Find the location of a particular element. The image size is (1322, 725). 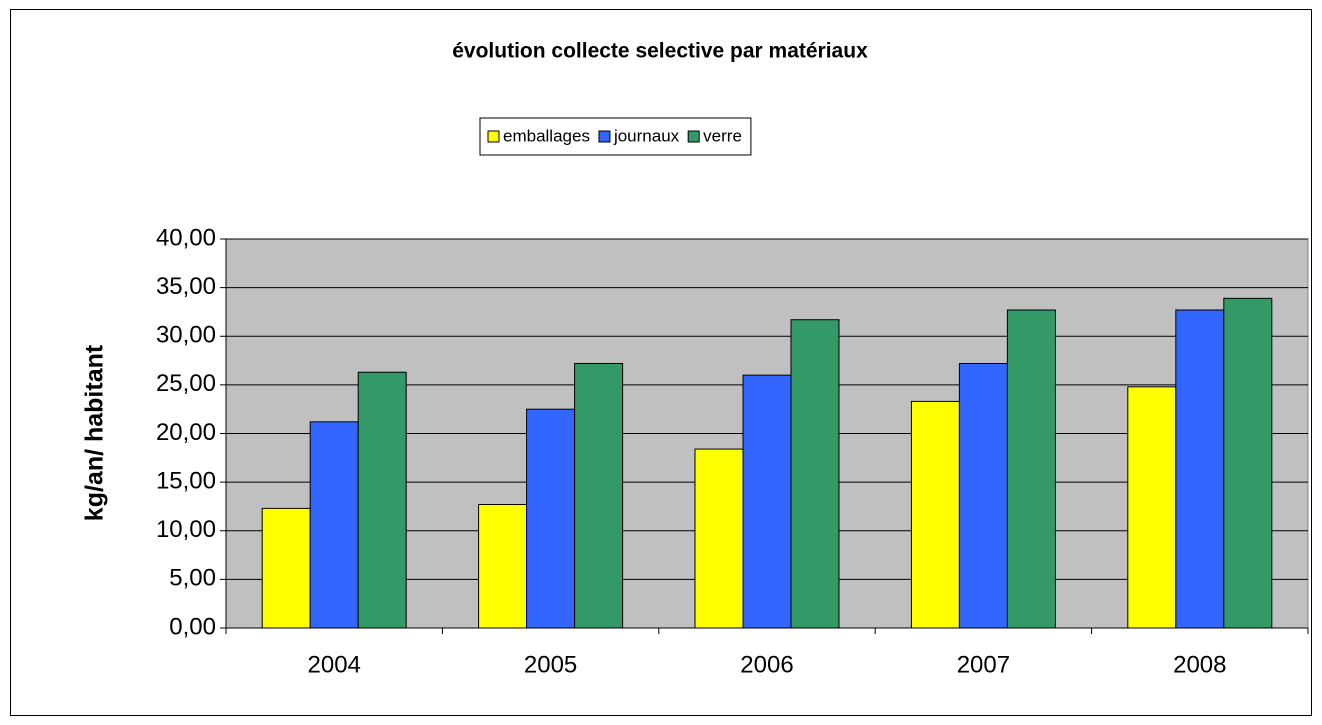

x-tick-label: 2004 is located at coordinates (334, 664).